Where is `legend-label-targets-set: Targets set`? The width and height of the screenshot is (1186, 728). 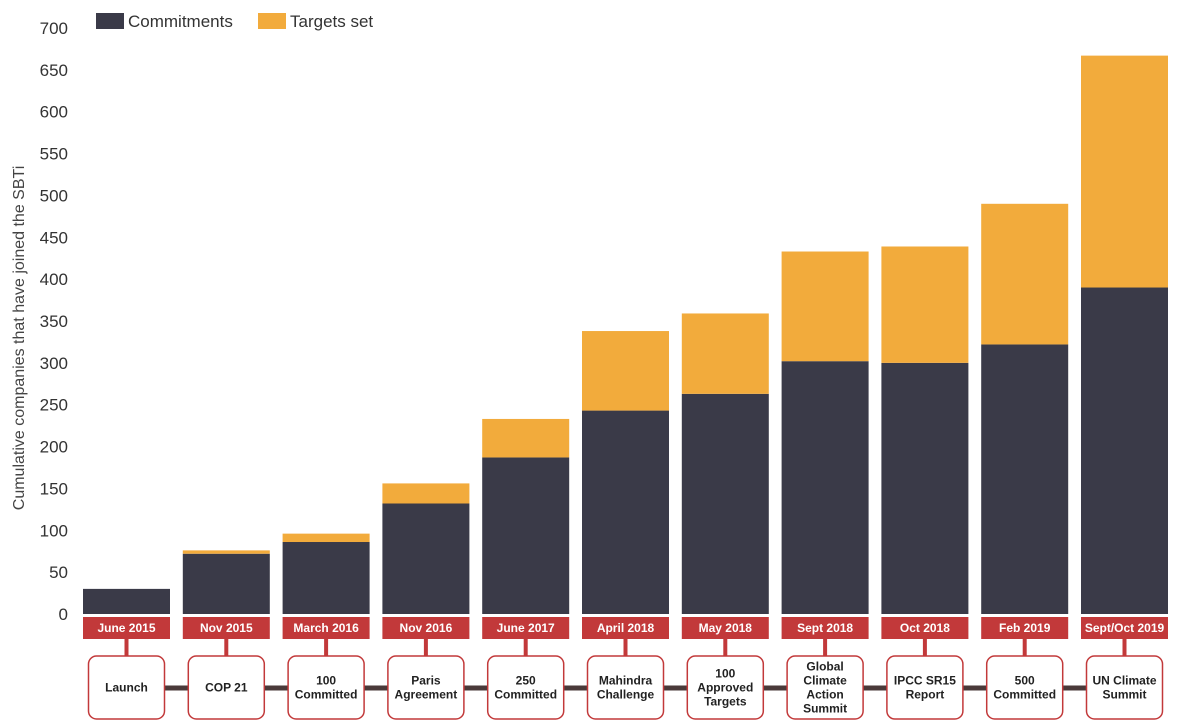
legend-label-targets-set: Targets set is located at coordinates (331, 21).